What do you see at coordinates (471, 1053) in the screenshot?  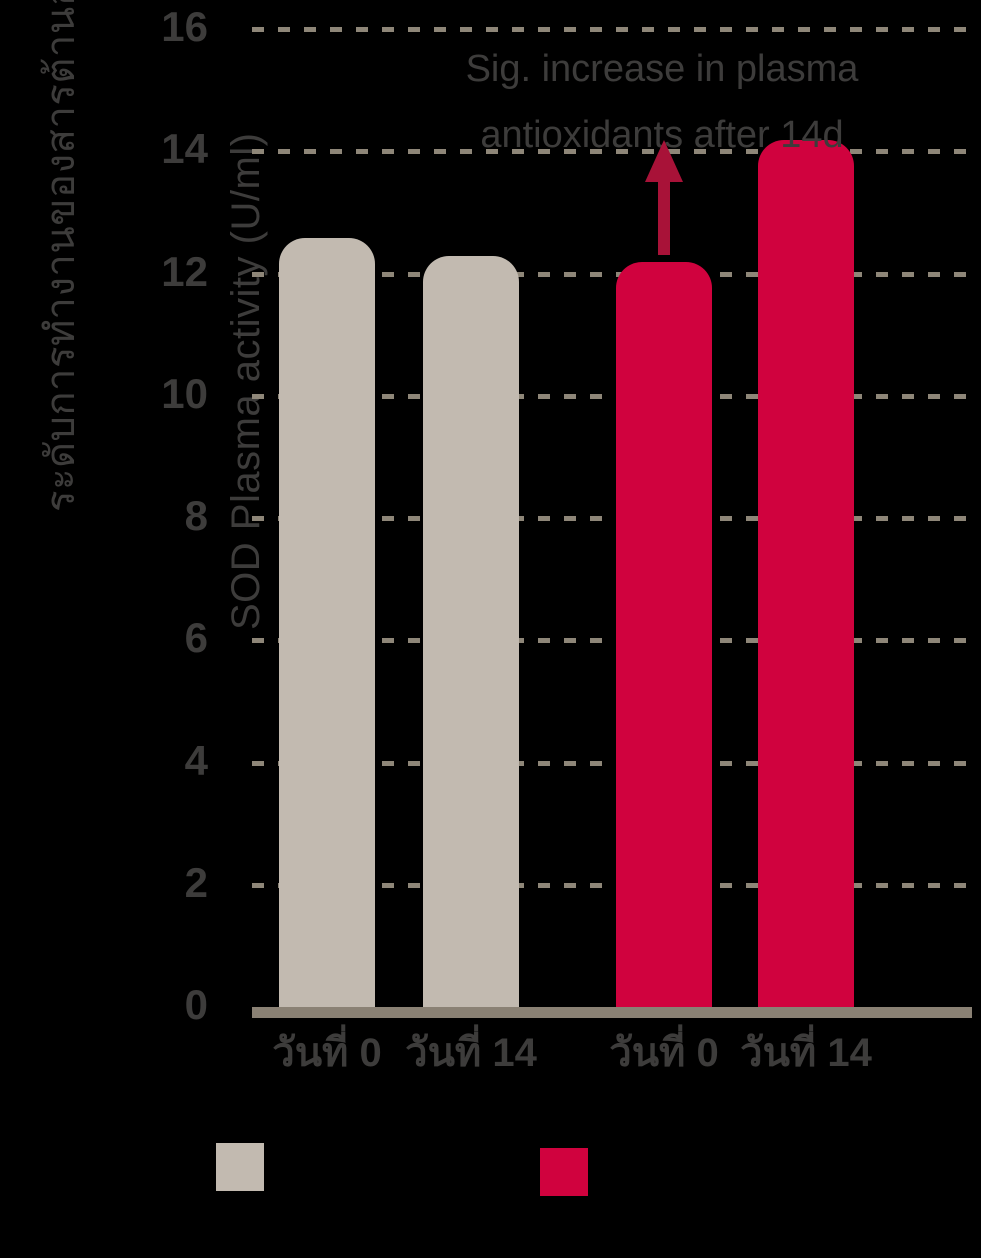 I see `x-axis-label-2: วันที่ 14` at bounding box center [471, 1053].